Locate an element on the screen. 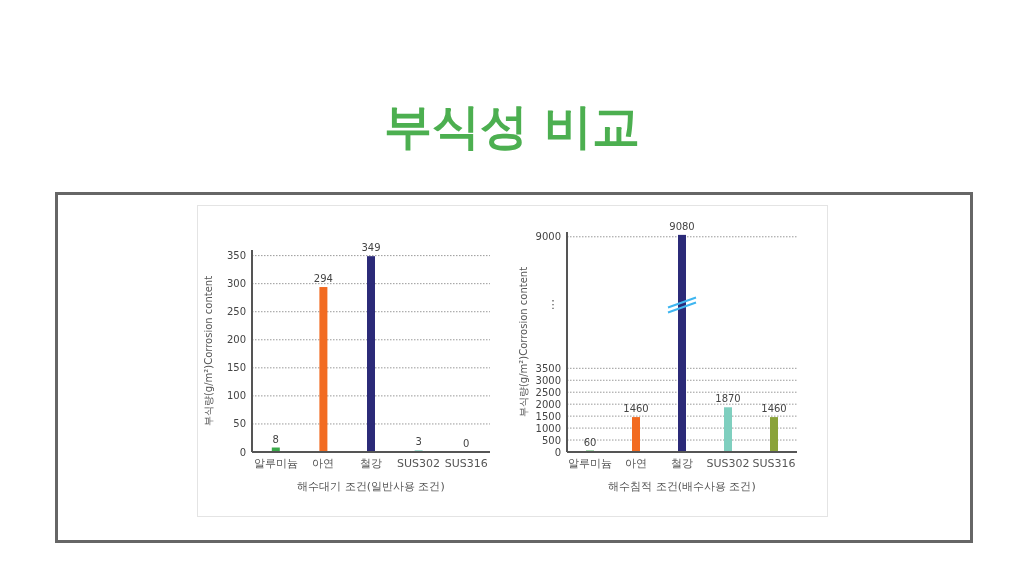  y-tick-label: 50 is located at coordinates (239, 424).